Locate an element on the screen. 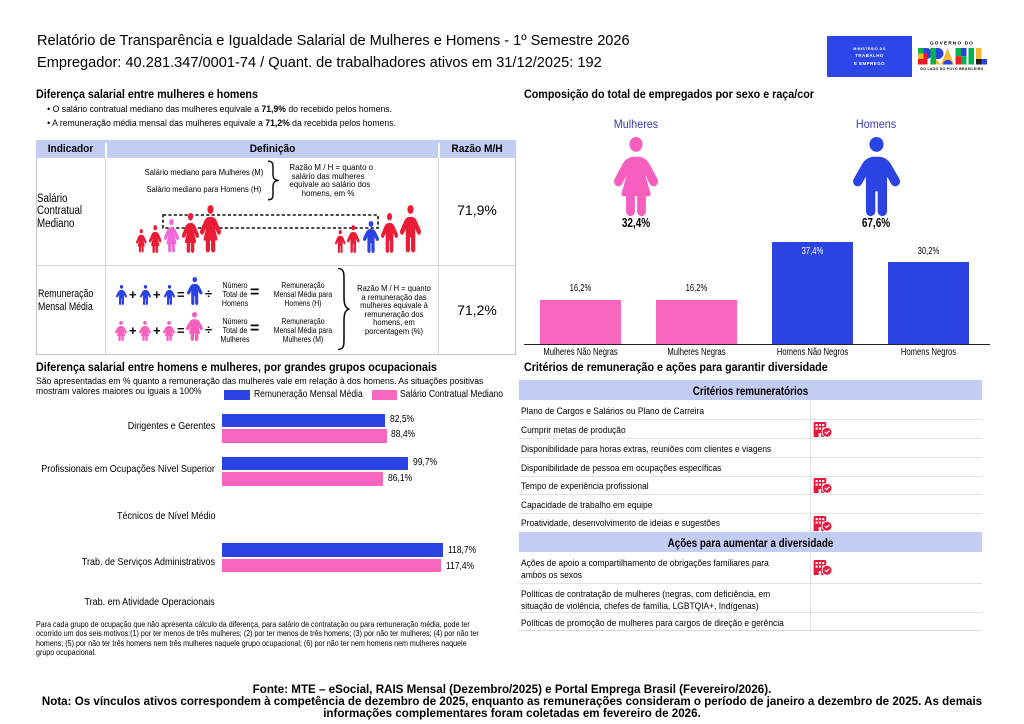  svg-text: DO LADO DO POVO BRASILEIRO is located at coordinates (951, 69).